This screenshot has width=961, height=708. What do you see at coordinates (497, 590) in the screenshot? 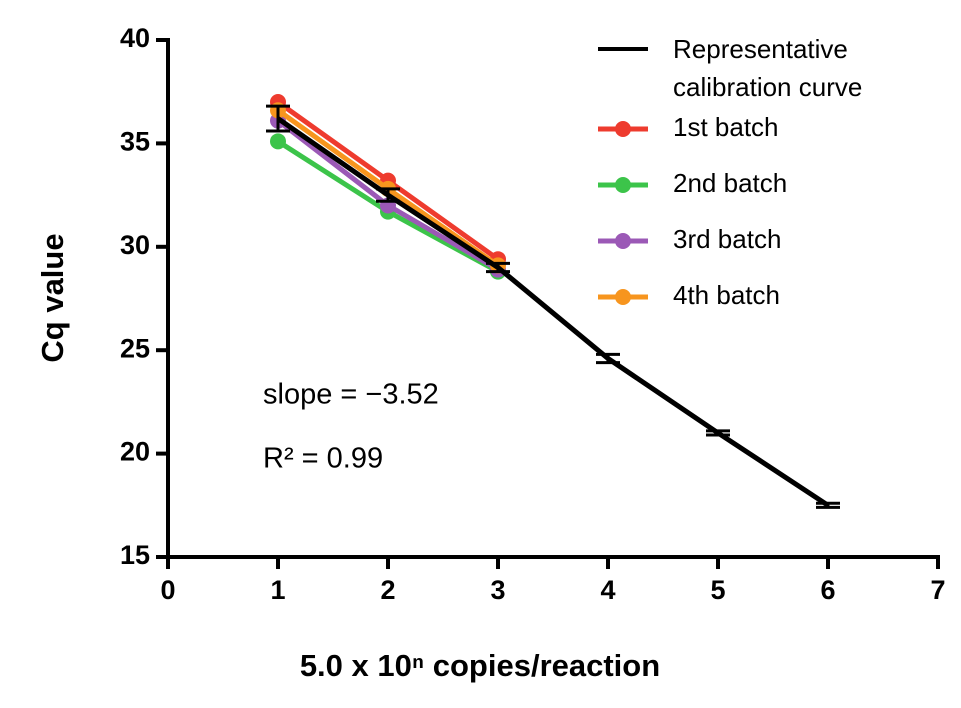
I see `x-tick-label: 3` at bounding box center [497, 590].